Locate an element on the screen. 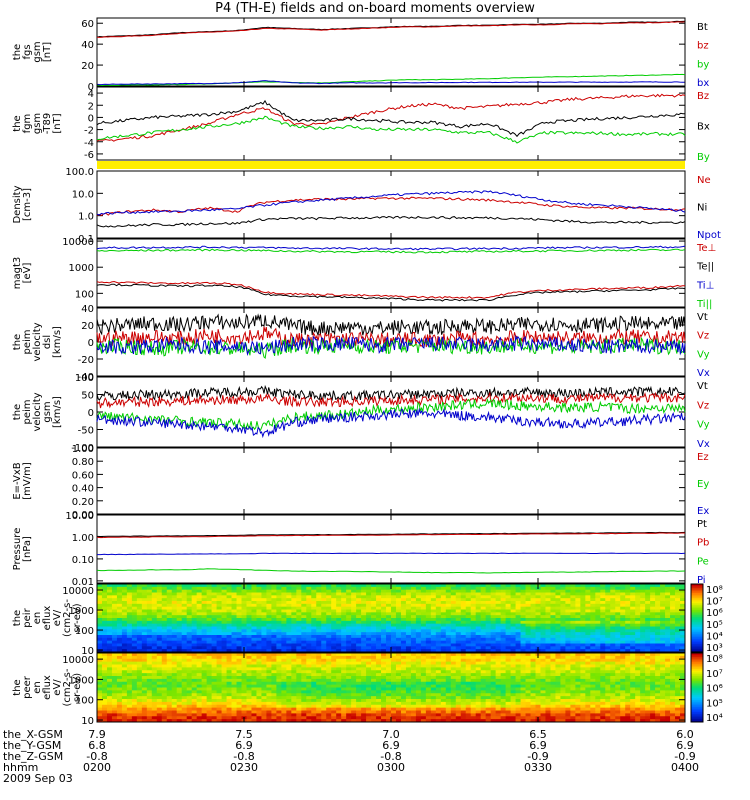 This screenshot has width=750, height=800. series-line-Te|| is located at coordinates (391, 292).